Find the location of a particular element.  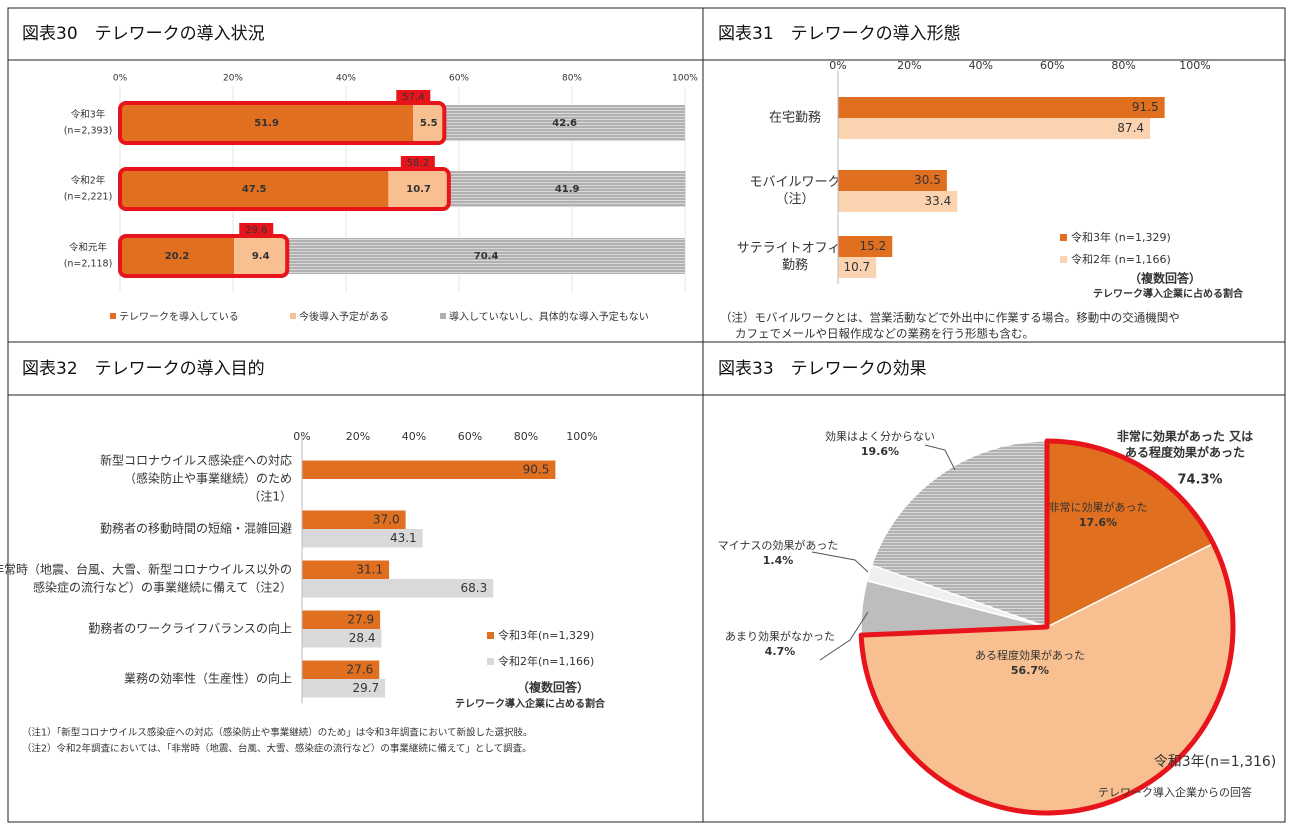

pie-slice is located at coordinates (959, 534).